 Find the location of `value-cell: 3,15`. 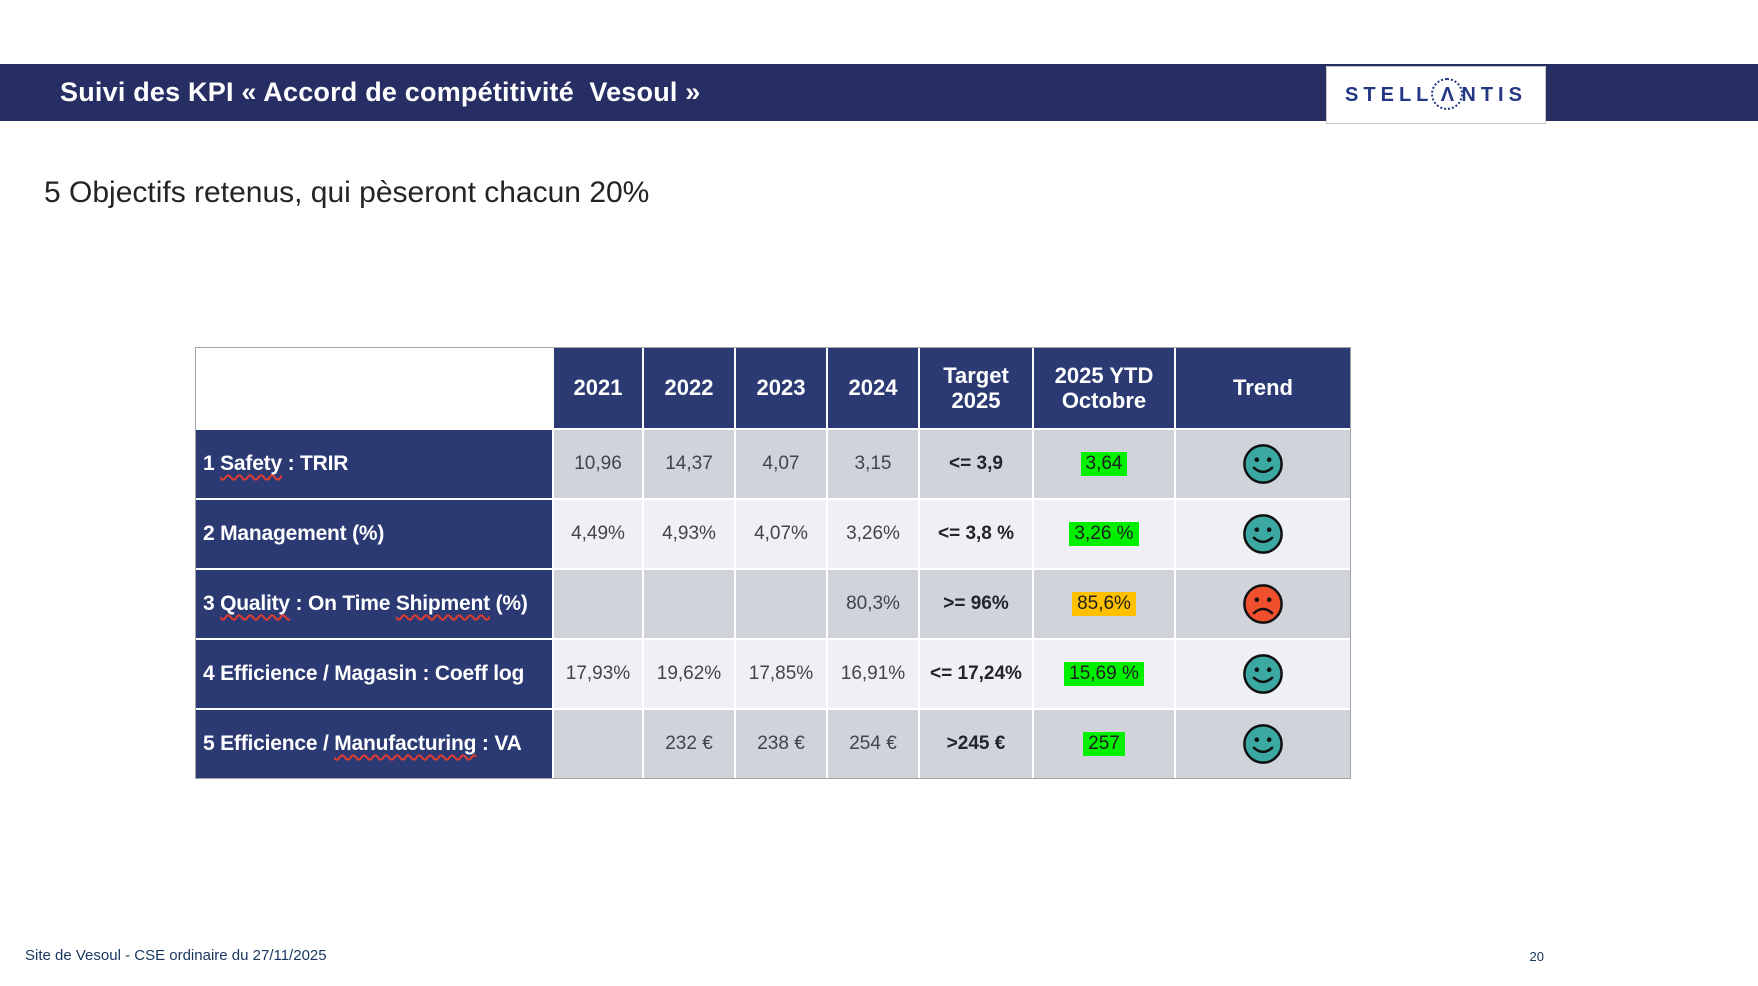

value-cell: 3,15 is located at coordinates (873, 464).